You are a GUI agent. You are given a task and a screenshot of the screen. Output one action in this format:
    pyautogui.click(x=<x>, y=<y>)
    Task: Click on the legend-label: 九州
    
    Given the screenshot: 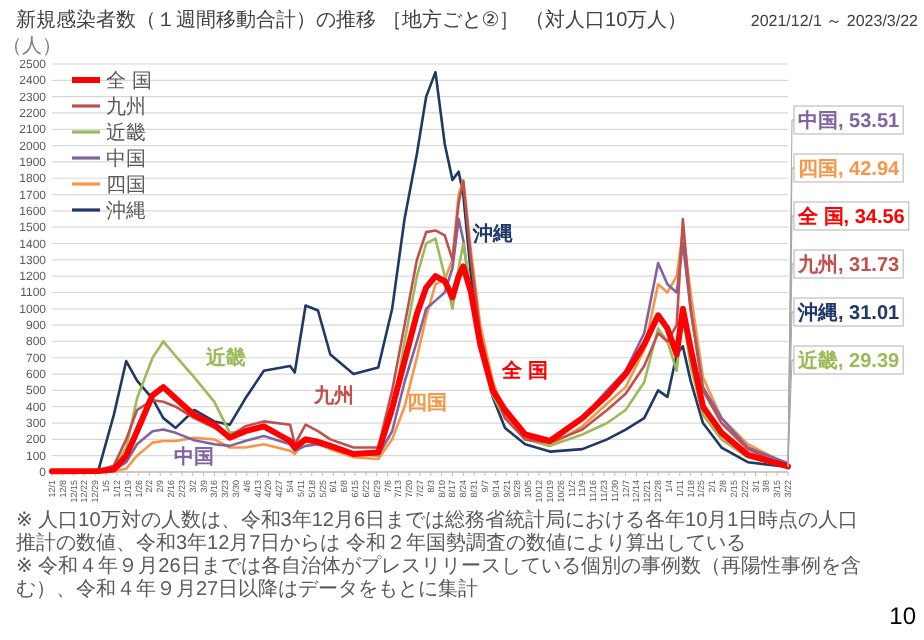 What is the action you would take?
    pyautogui.click(x=126, y=107)
    